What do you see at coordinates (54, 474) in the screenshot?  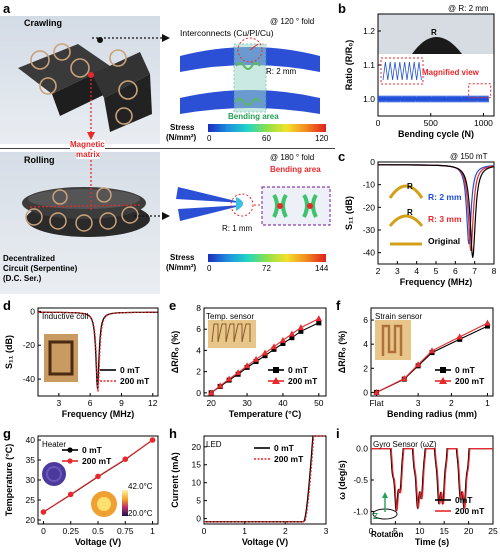 I see `thermal-image-off` at bounding box center [54, 474].